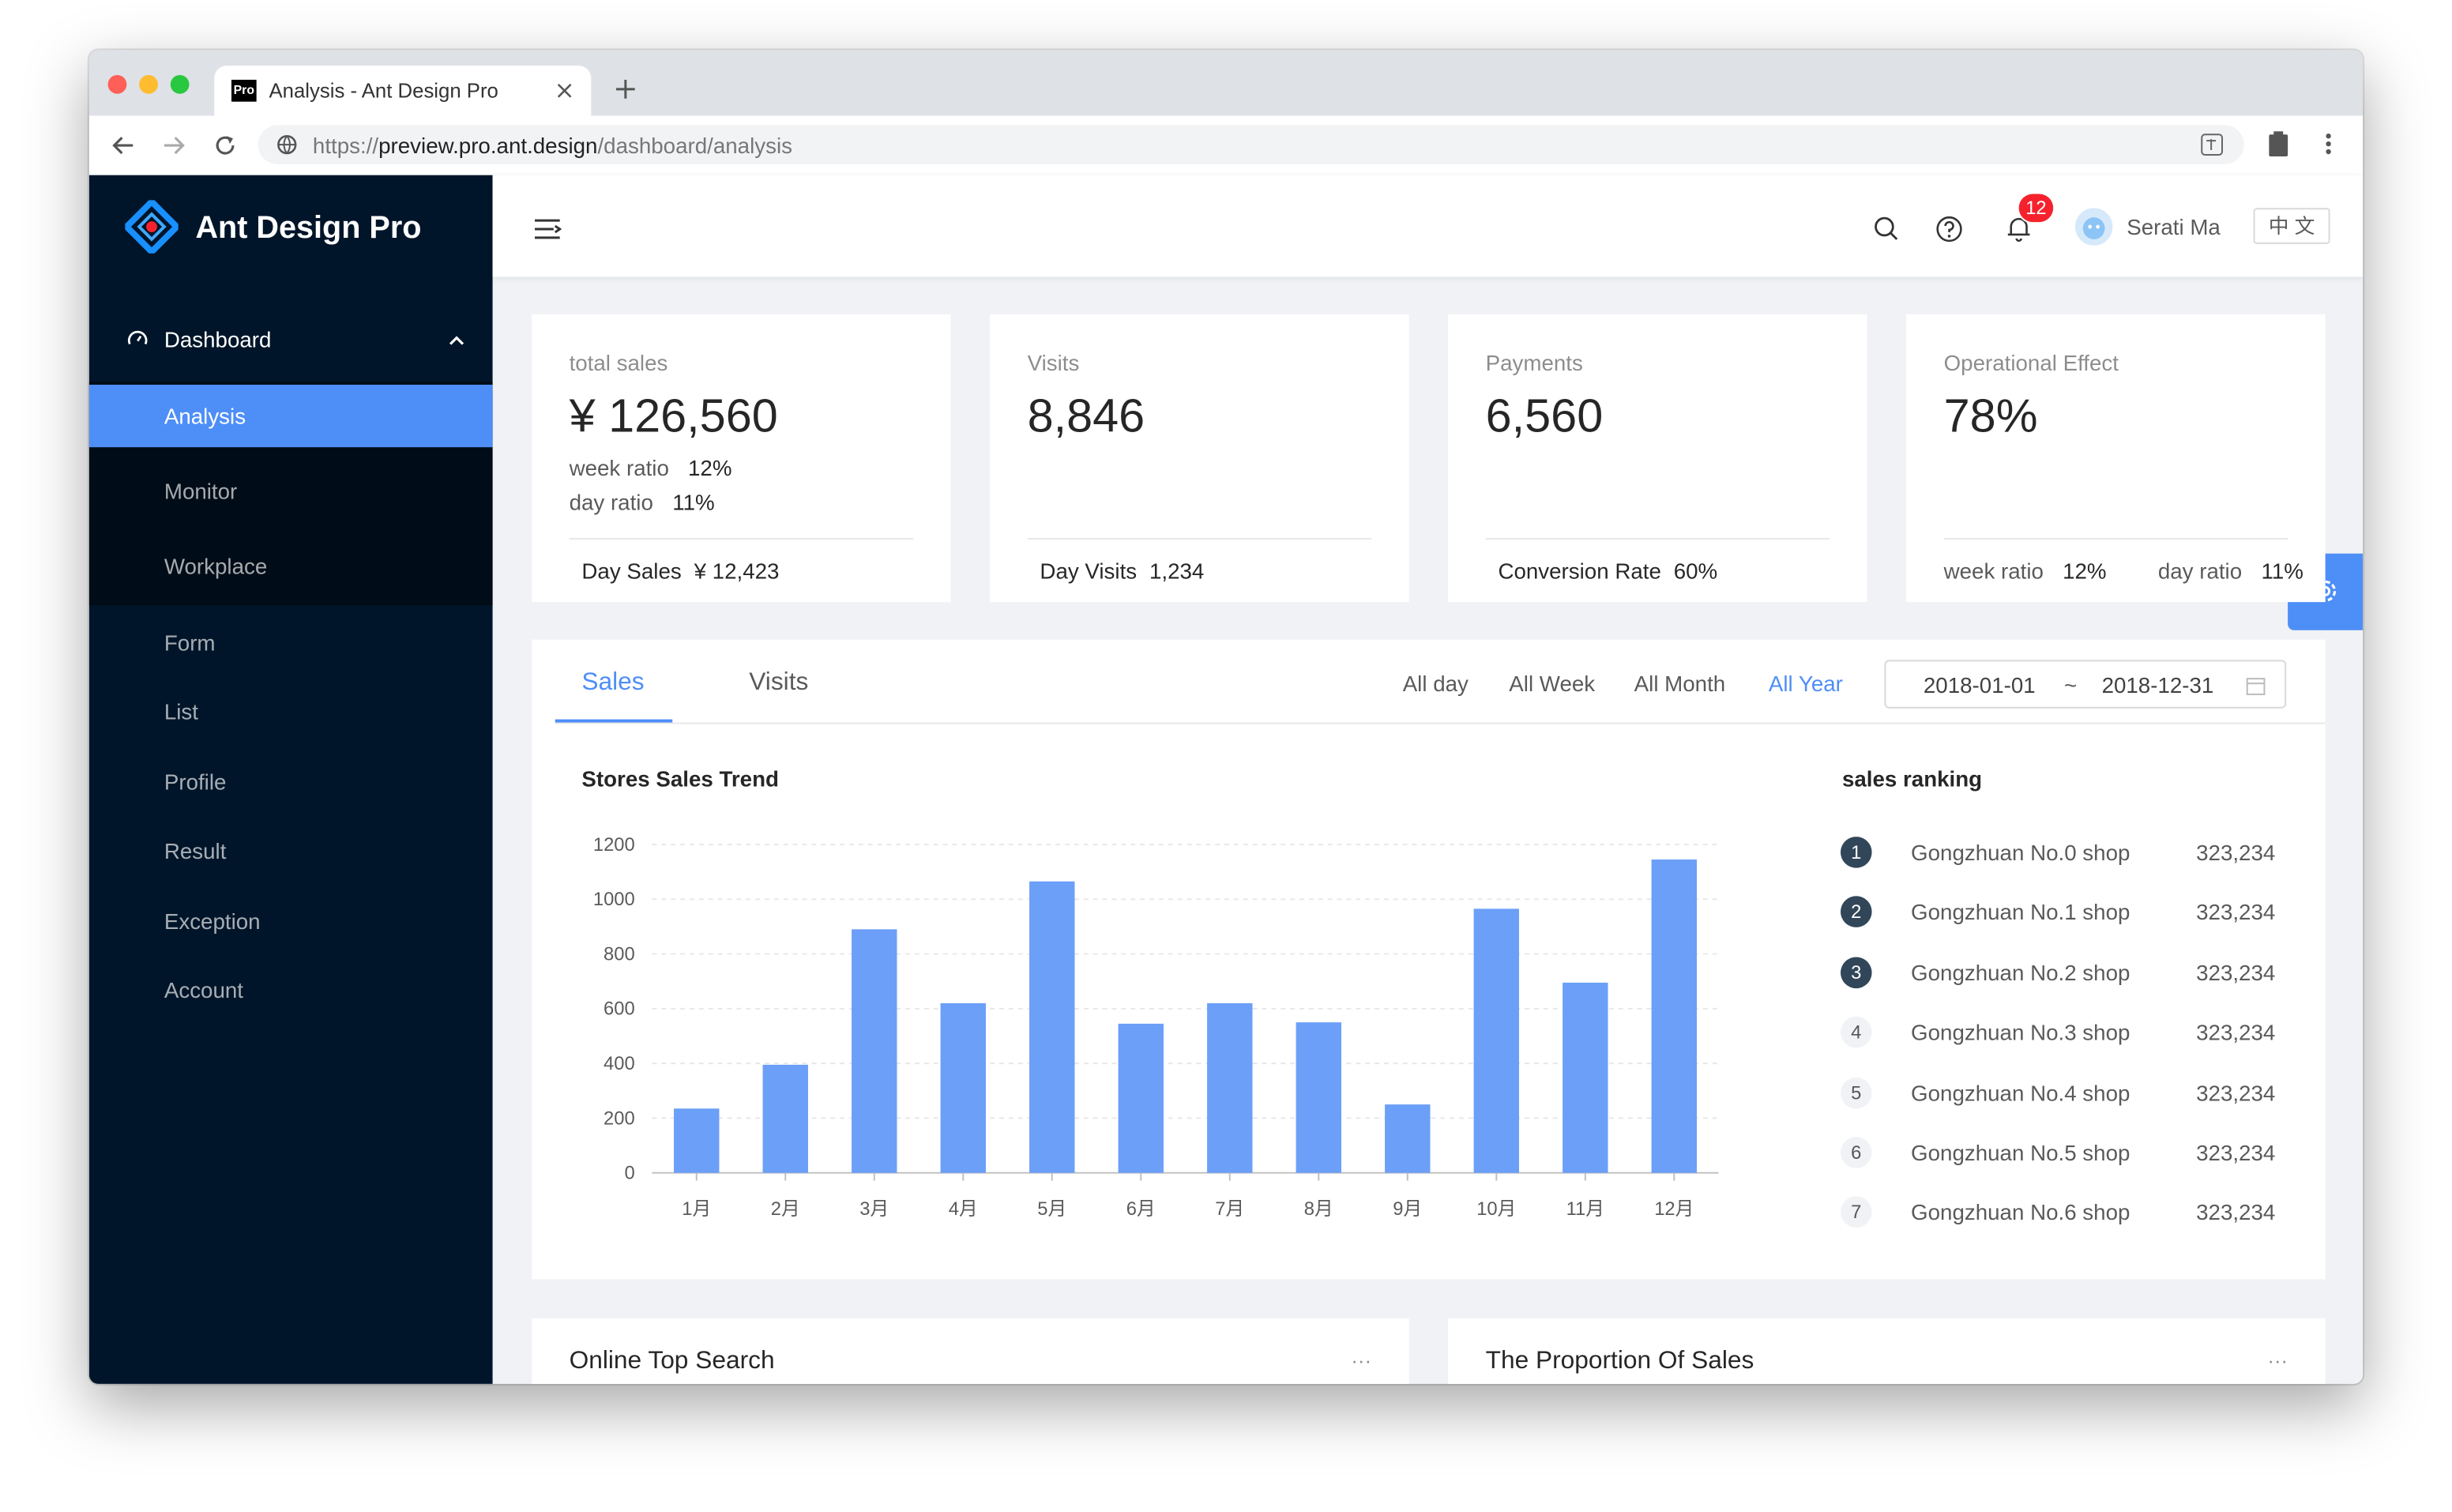  What do you see at coordinates (2020, 1212) in the screenshot?
I see `shop-name: Gongzhuan No.6 shop` at bounding box center [2020, 1212].